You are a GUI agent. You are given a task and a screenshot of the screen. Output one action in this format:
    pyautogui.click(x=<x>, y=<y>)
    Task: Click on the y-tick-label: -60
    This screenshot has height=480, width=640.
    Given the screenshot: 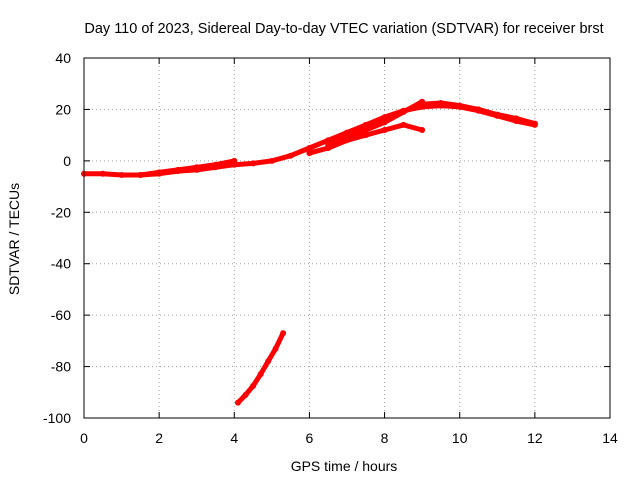 What is the action you would take?
    pyautogui.click(x=61, y=315)
    